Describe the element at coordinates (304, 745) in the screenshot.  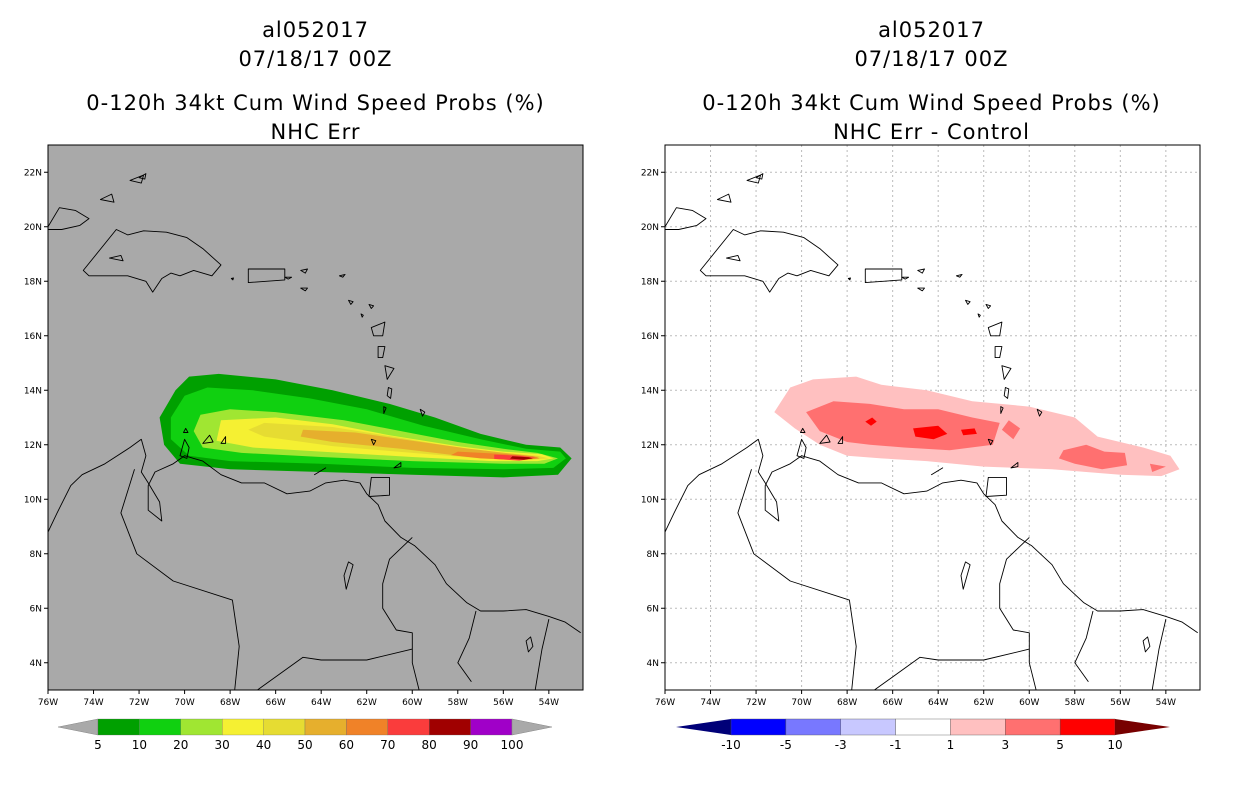
I see `colorbar-label: 50` at that location.